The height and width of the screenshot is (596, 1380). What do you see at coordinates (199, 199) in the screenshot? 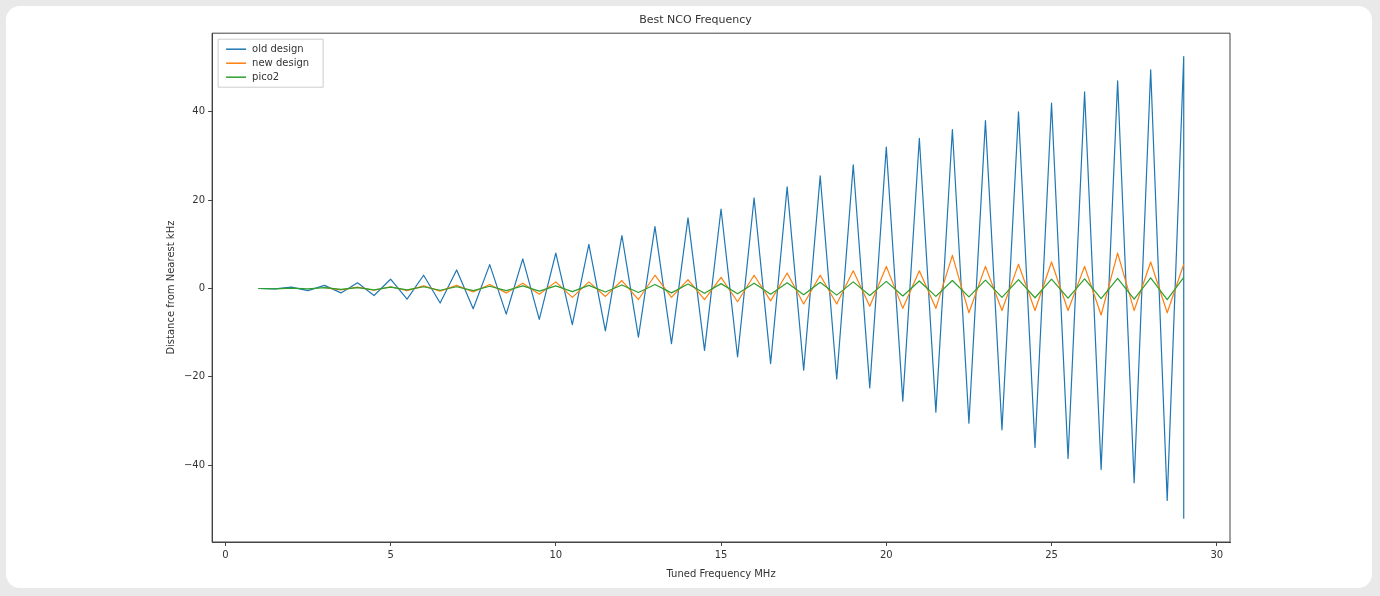
I see `y-tick-label: 20` at bounding box center [199, 199].